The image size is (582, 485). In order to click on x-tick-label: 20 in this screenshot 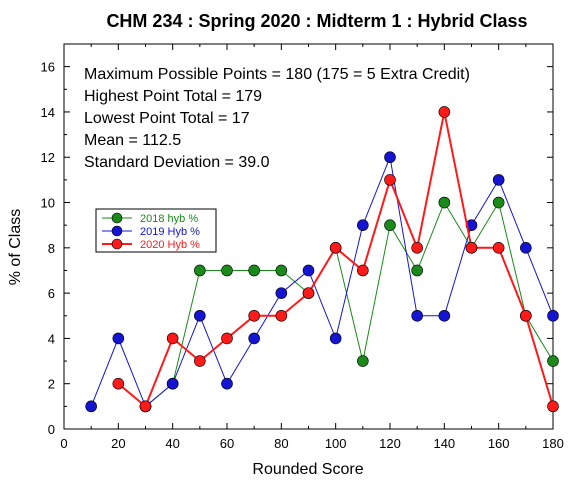, I will do `click(118, 443)`.